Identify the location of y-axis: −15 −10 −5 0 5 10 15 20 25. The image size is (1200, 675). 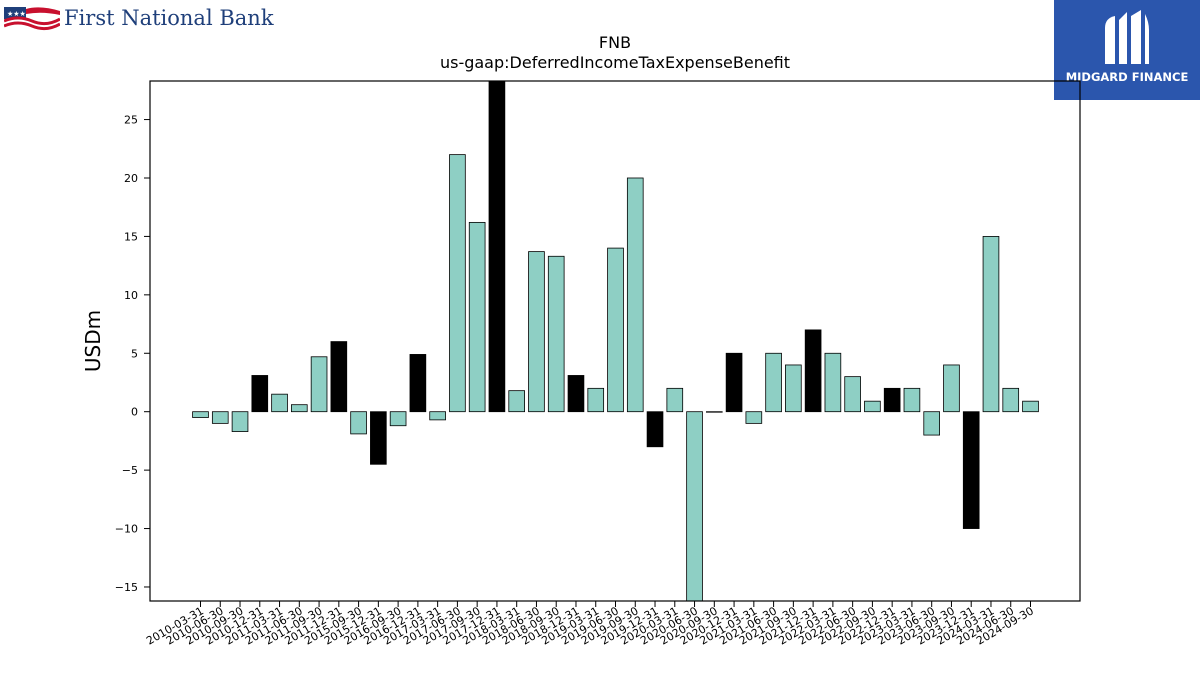
(132, 354).